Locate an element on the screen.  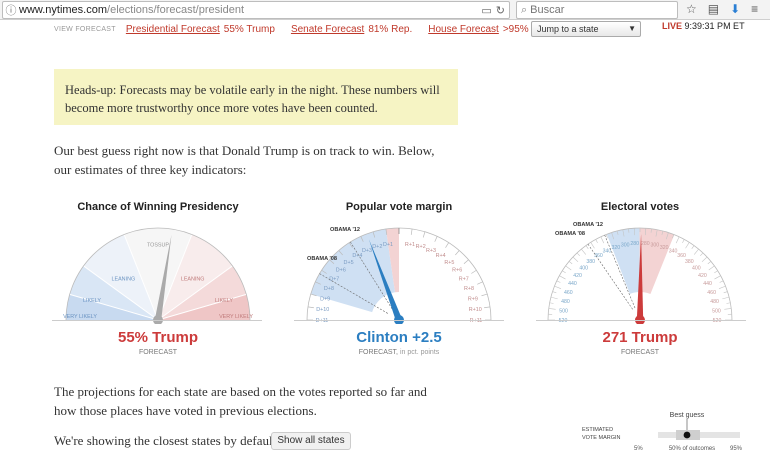
jump-to-state-select: Jump to a state ▼ is located at coordinates (586, 29).